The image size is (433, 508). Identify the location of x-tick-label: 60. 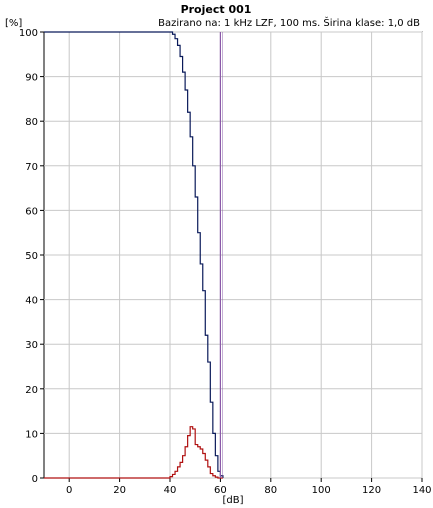
(220, 490).